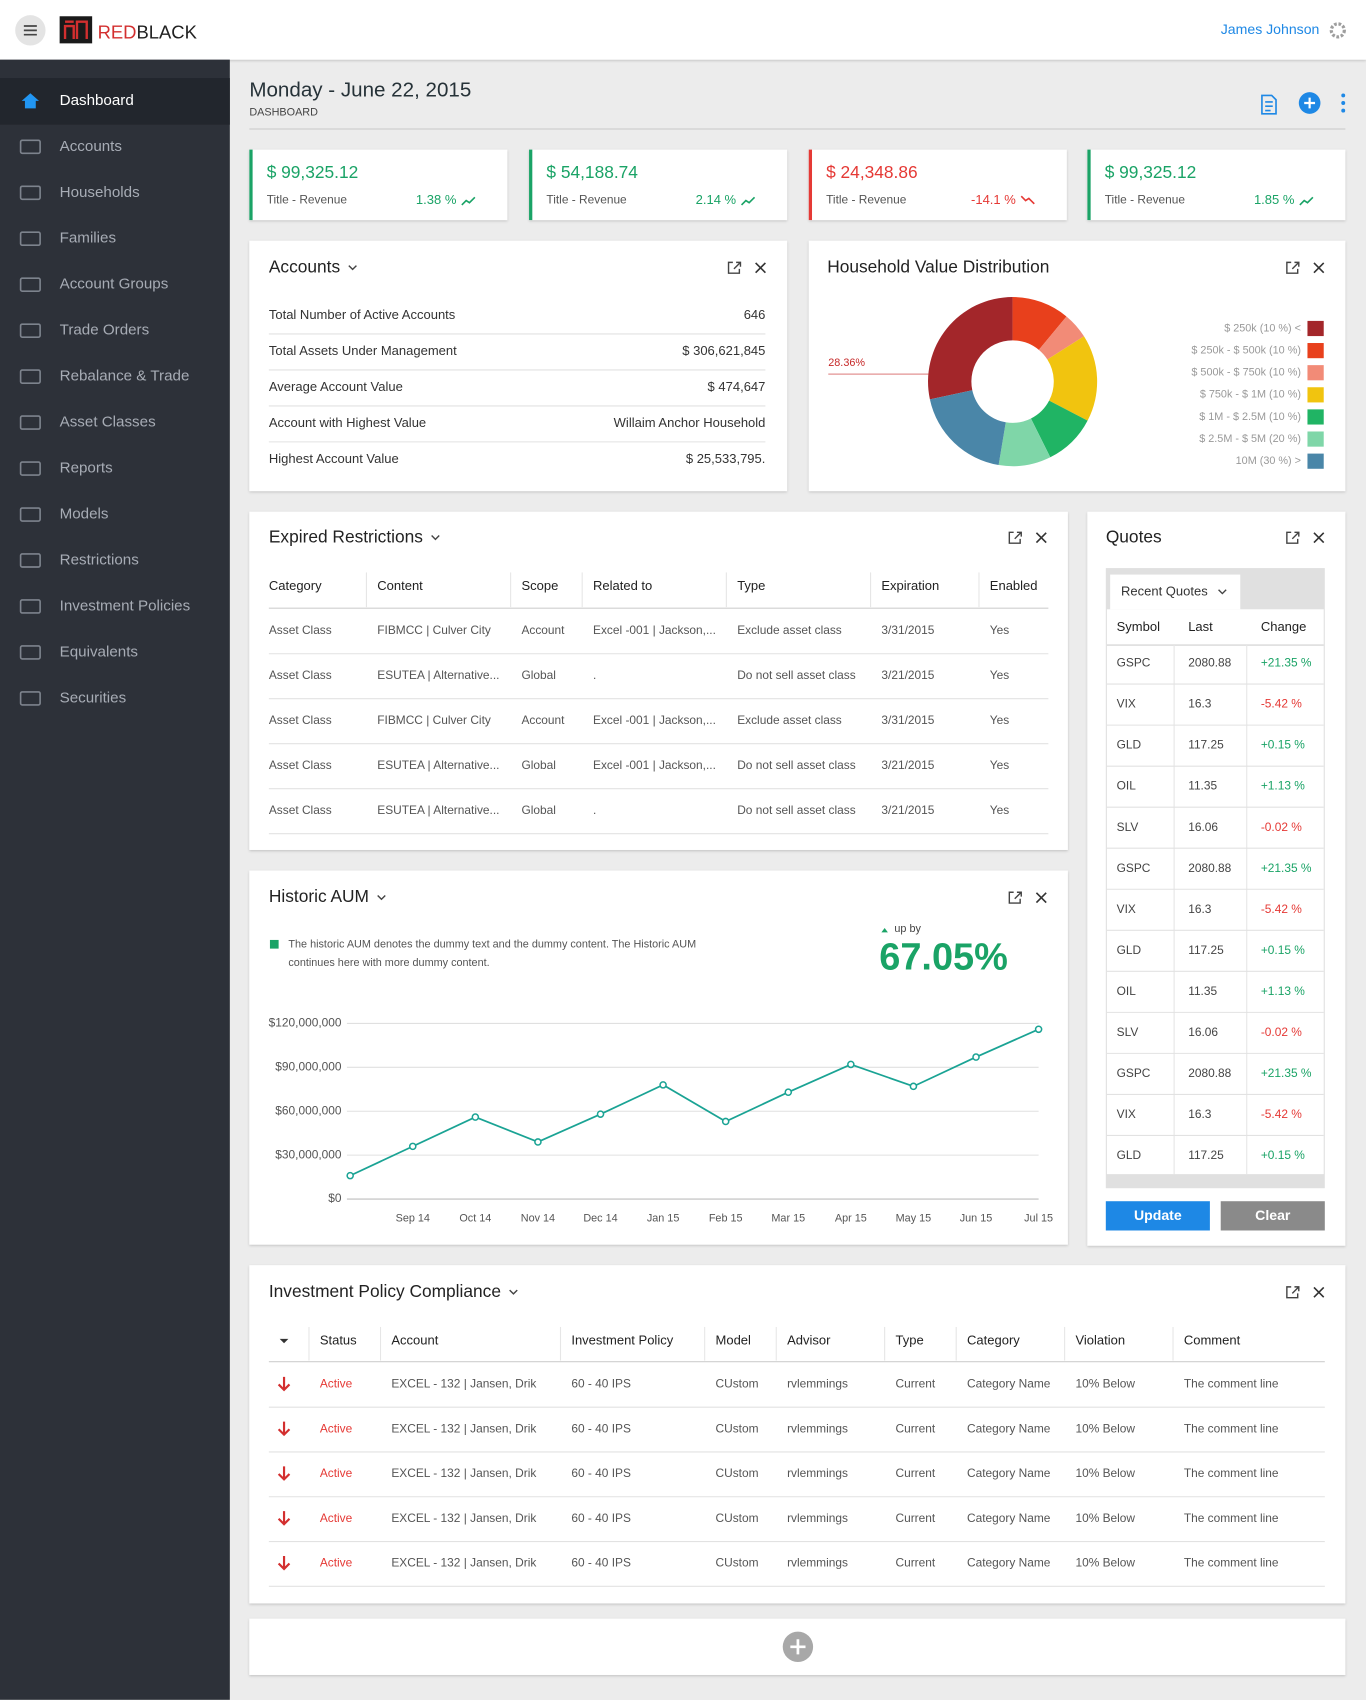 The width and height of the screenshot is (1366, 1700). What do you see at coordinates (1134, 536) in the screenshot?
I see `card-title: Quotes` at bounding box center [1134, 536].